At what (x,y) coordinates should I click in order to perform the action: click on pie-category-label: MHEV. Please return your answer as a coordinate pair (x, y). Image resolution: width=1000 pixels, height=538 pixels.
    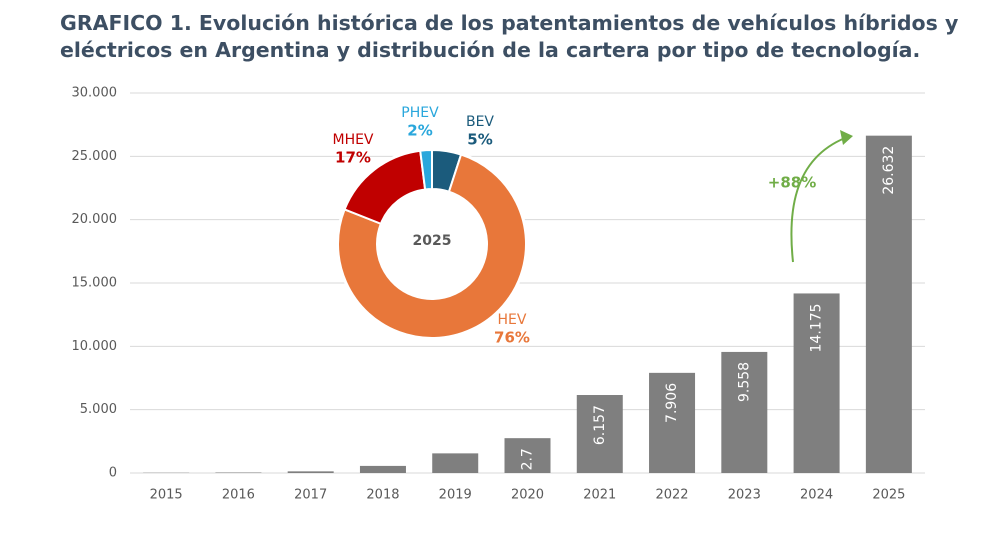
    Looking at the image, I should click on (352, 140).